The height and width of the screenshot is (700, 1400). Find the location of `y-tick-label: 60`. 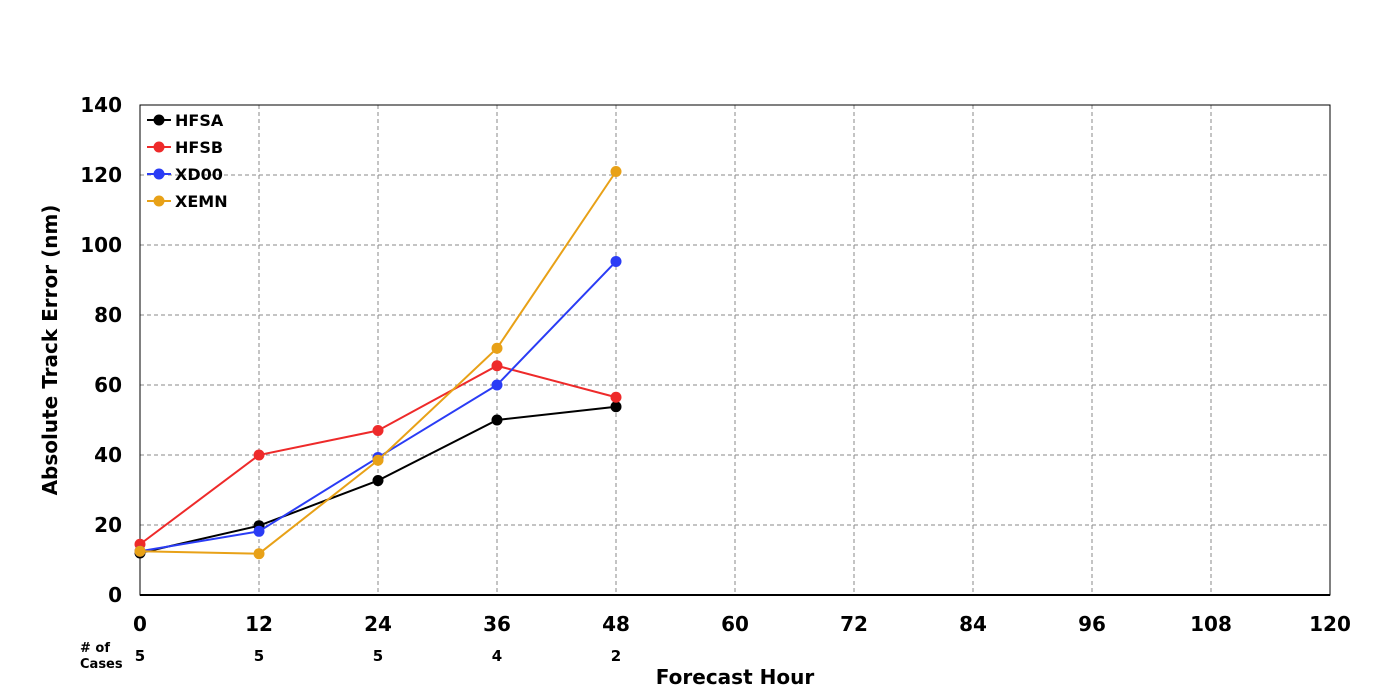

y-tick-label: 60 is located at coordinates (108, 385).